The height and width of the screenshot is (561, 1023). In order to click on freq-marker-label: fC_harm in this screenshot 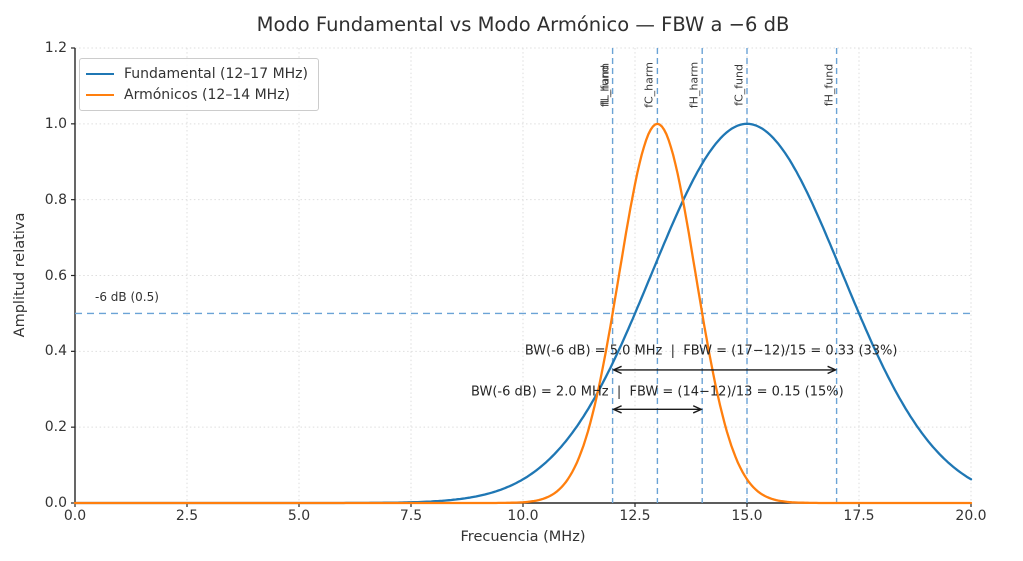, I will do `click(649, 85)`.